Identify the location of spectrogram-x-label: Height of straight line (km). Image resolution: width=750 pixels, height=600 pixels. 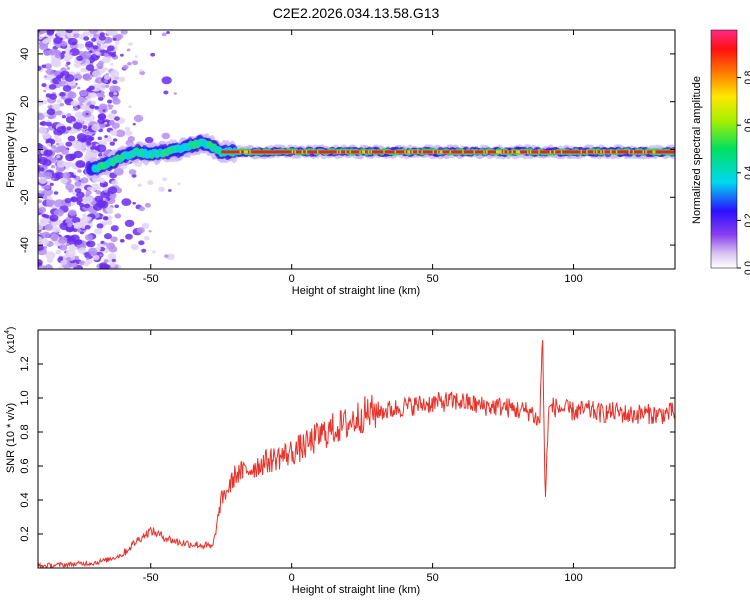
(356, 291).